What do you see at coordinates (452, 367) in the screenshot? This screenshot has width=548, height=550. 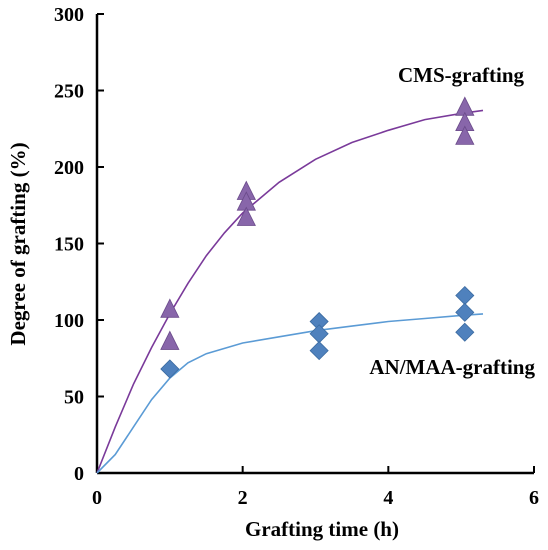 I see `an-maa-grafting-label: AN/MAA-grafting` at bounding box center [452, 367].